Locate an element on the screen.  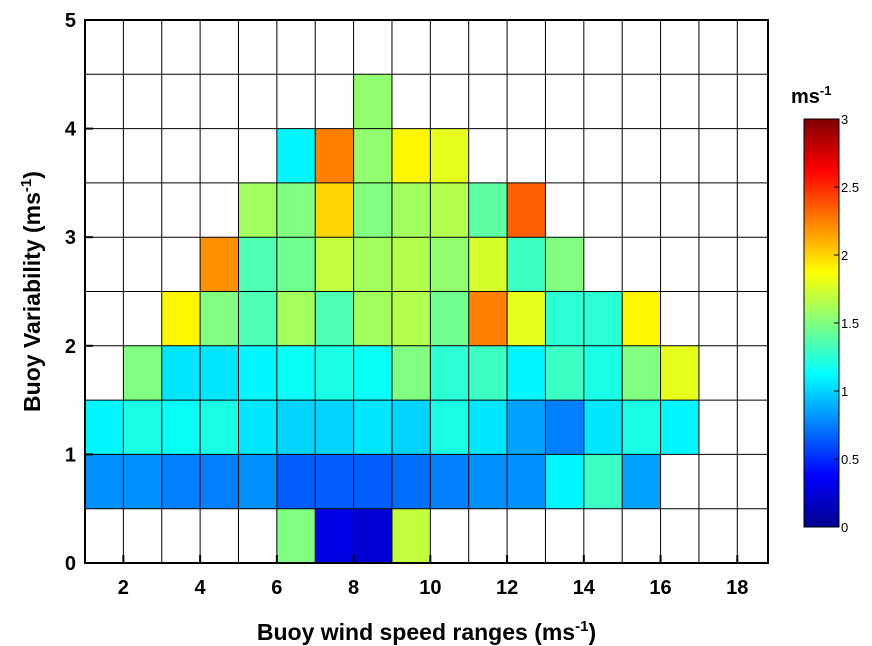
y-tick-label: 5 is located at coordinates (70, 21).